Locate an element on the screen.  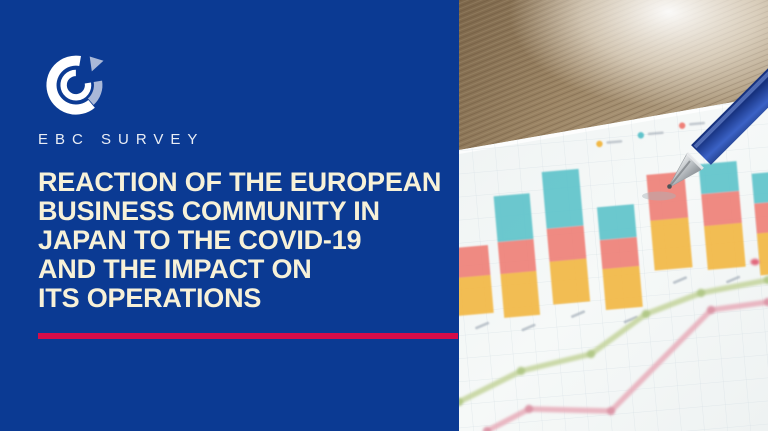
logo-outer-c is located at coordinates (70, 85).